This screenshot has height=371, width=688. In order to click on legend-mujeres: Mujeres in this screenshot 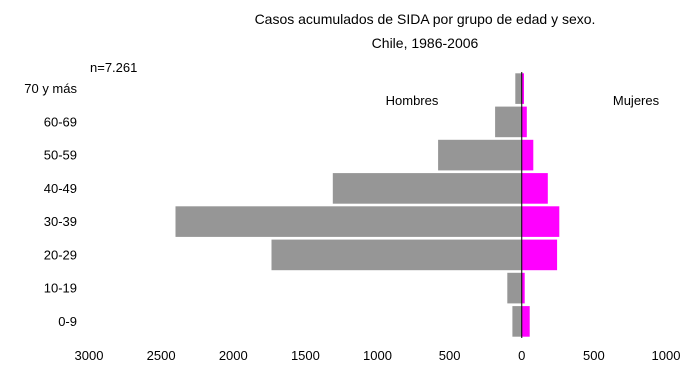, I will do `click(636, 100)`.